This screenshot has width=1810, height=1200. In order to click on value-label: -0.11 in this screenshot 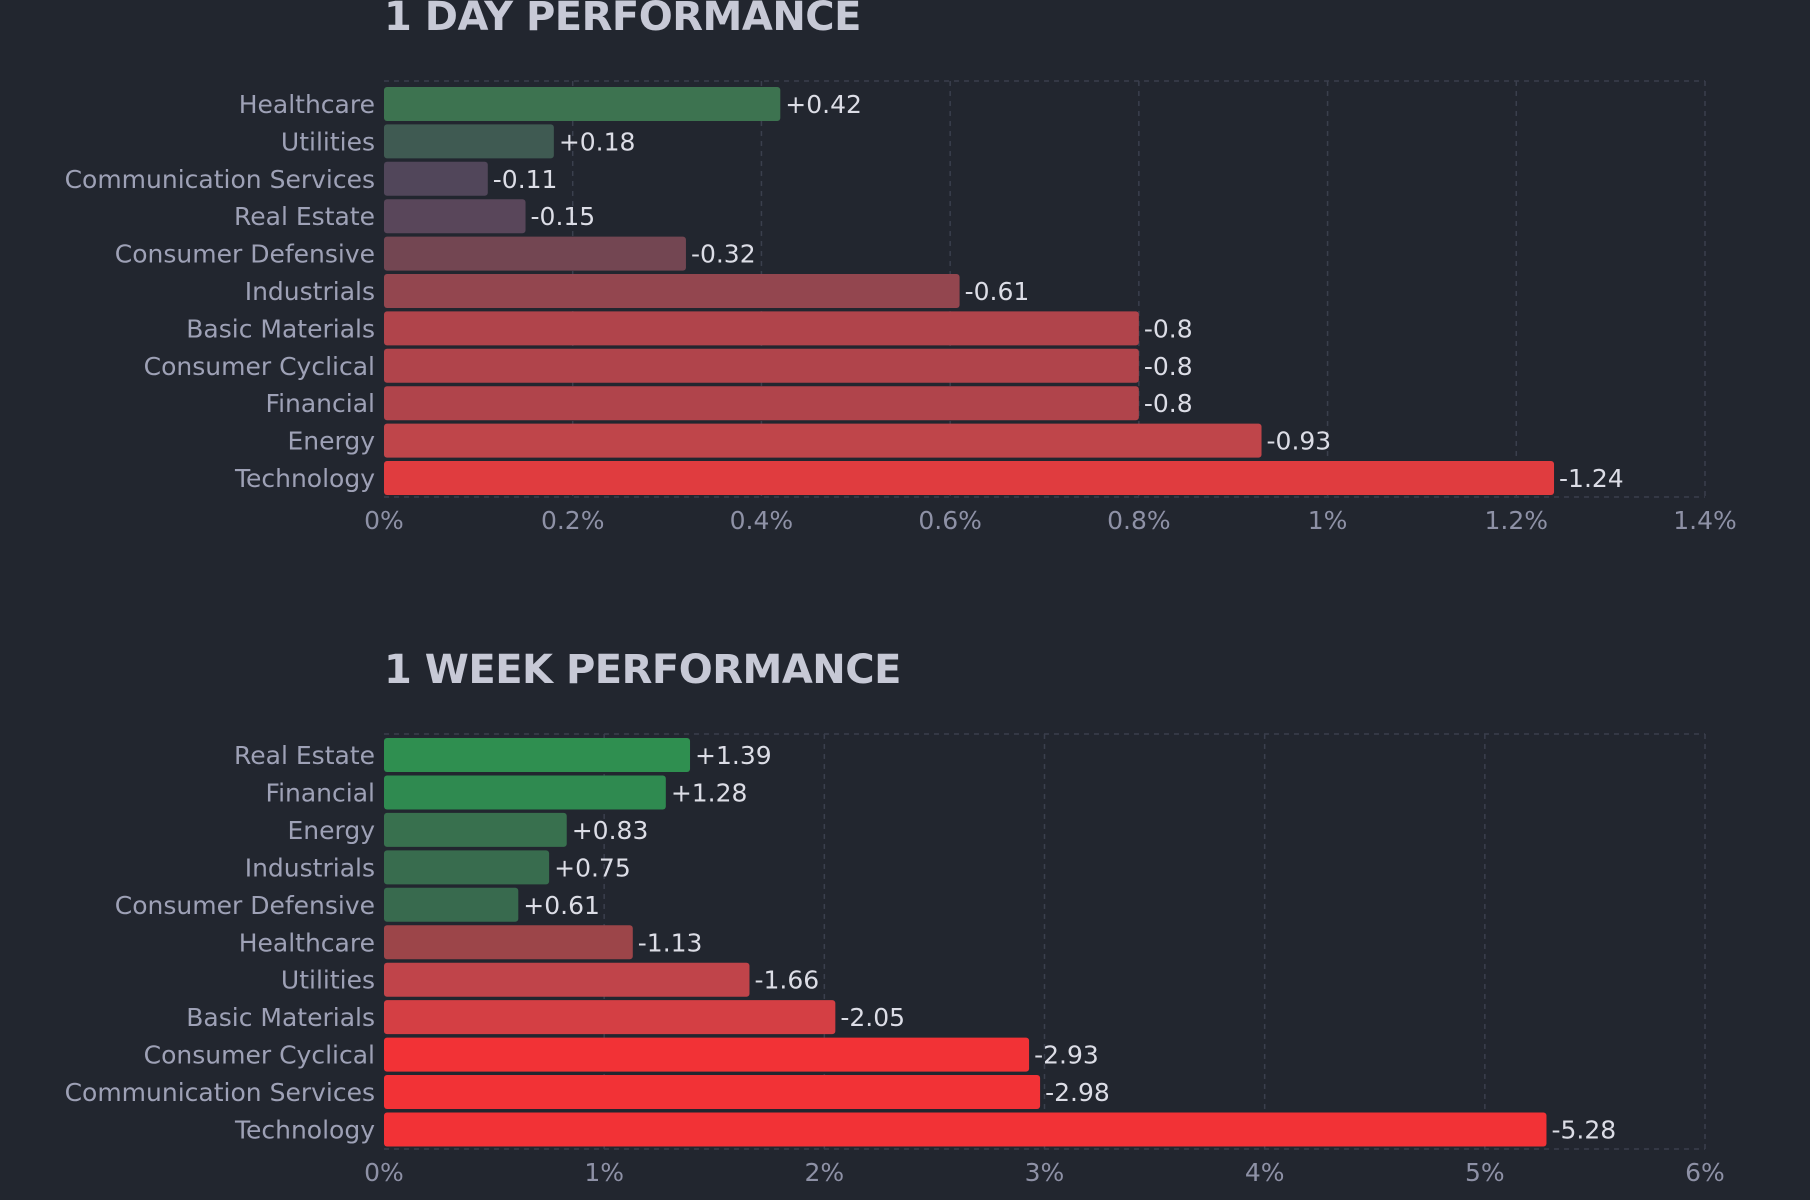, I will do `click(525, 179)`.